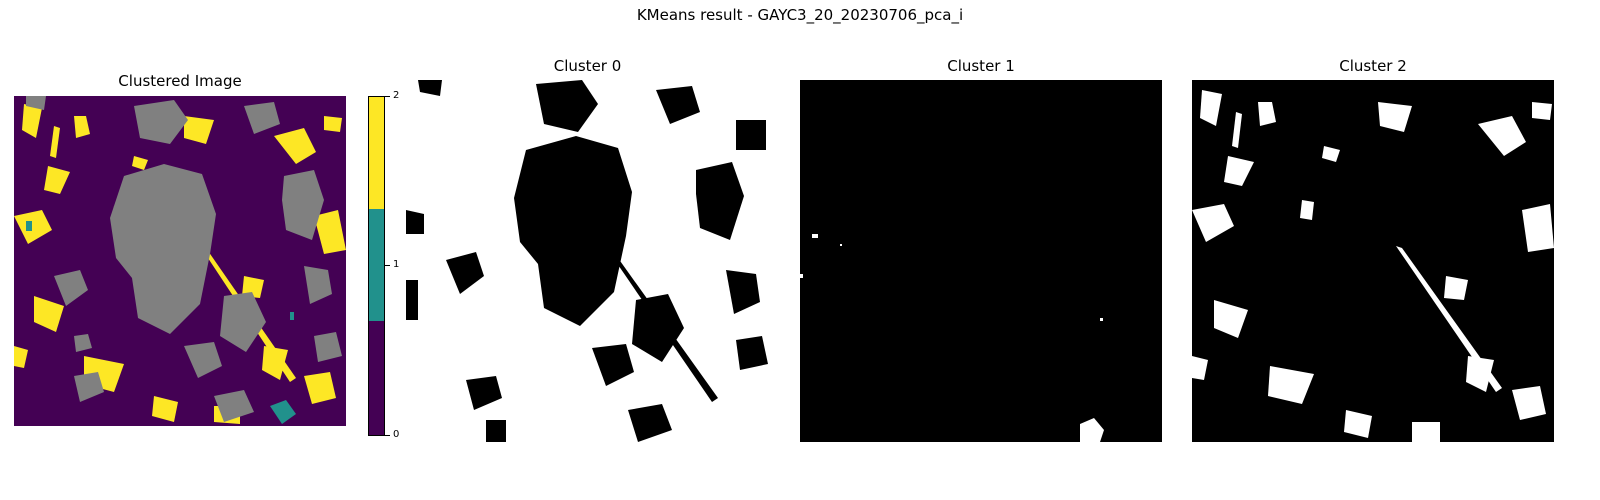 The height and width of the screenshot is (500, 1600). What do you see at coordinates (180, 261) in the screenshot?
I see `clustered-image` at bounding box center [180, 261].